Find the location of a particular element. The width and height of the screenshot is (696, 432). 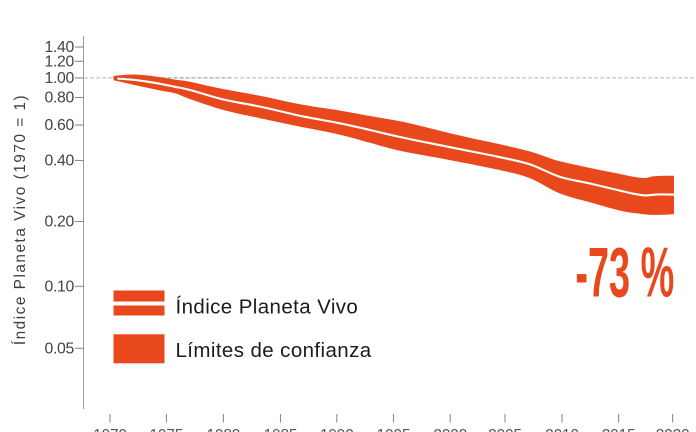

svg-text: 1990 is located at coordinates (337, 429).